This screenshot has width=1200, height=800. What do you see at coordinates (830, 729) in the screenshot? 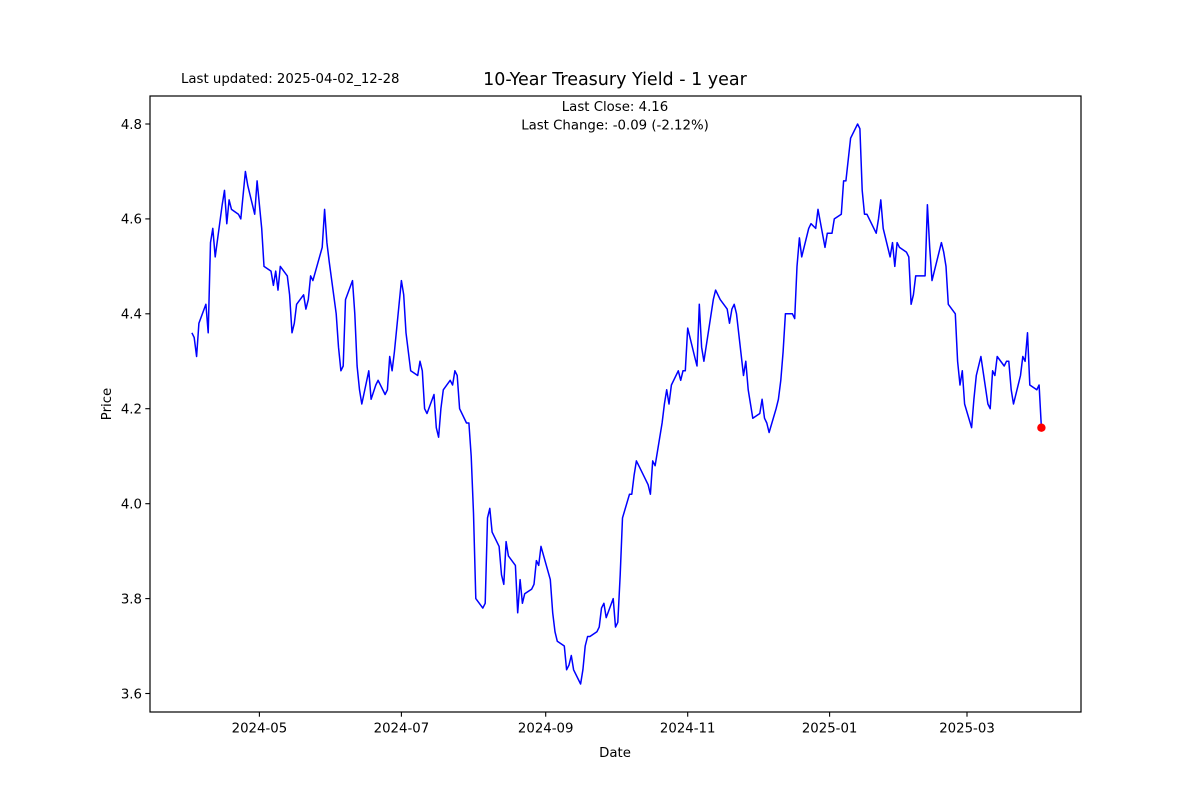
I see `x-tick-label: 2025-01` at bounding box center [830, 729].